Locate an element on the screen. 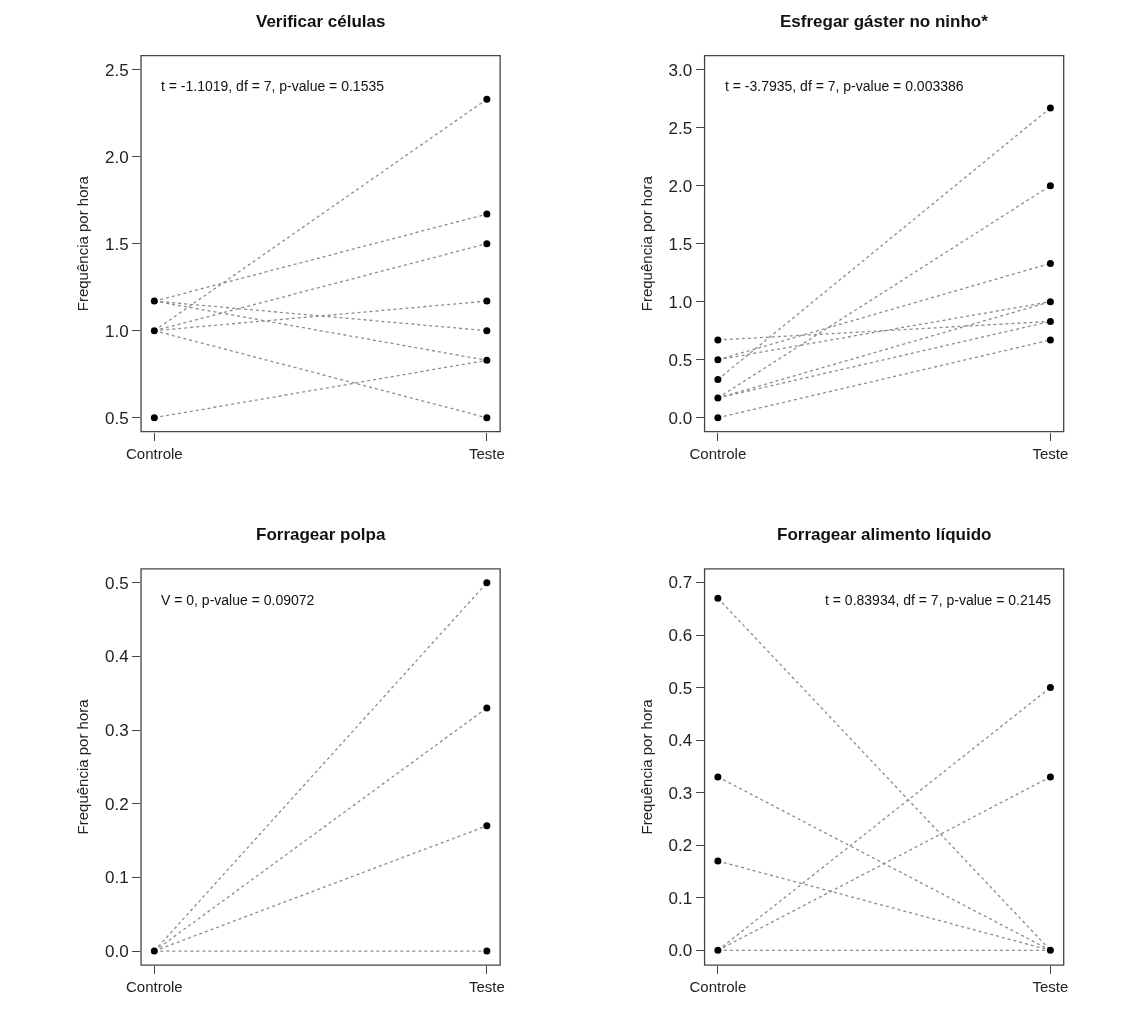 This screenshot has height=1036, width=1144. y-tick-label: 0.7 is located at coordinates (680, 583).